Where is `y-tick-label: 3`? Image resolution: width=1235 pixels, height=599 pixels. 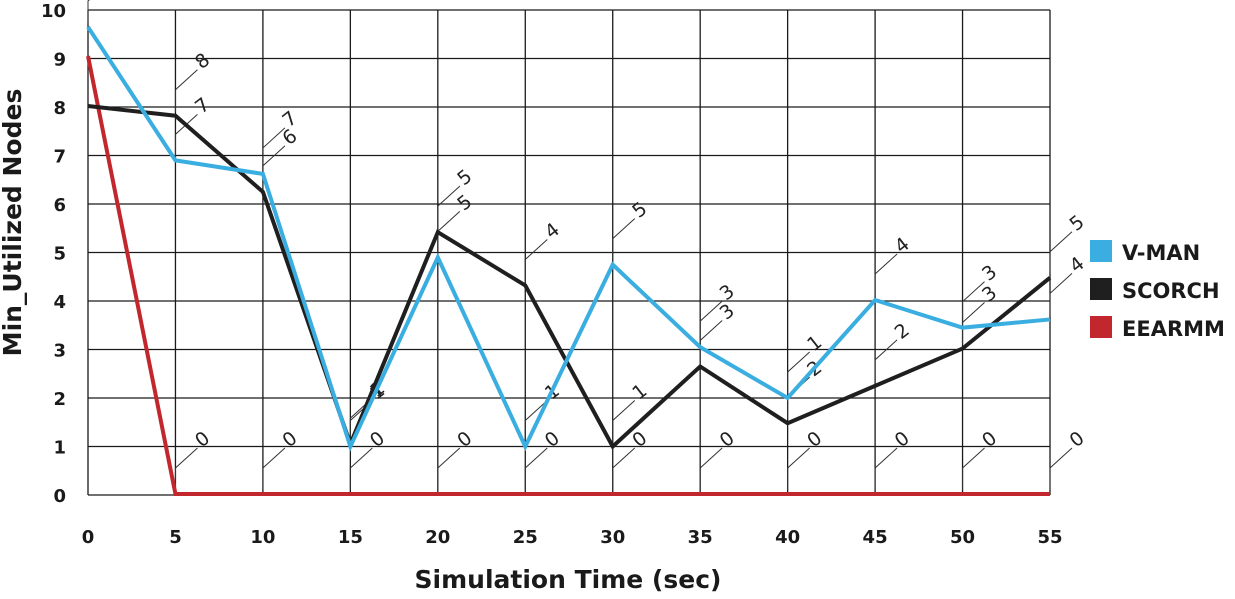 y-tick-label: 3 is located at coordinates (59, 351).